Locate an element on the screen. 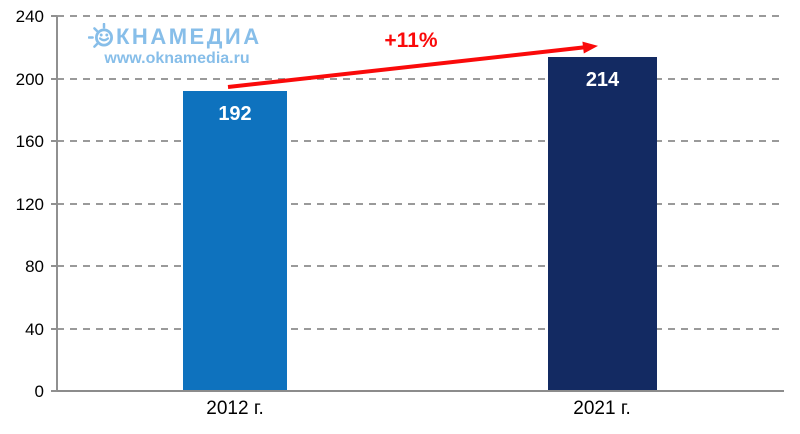  sun-smiley-icon is located at coordinates (100, 35).